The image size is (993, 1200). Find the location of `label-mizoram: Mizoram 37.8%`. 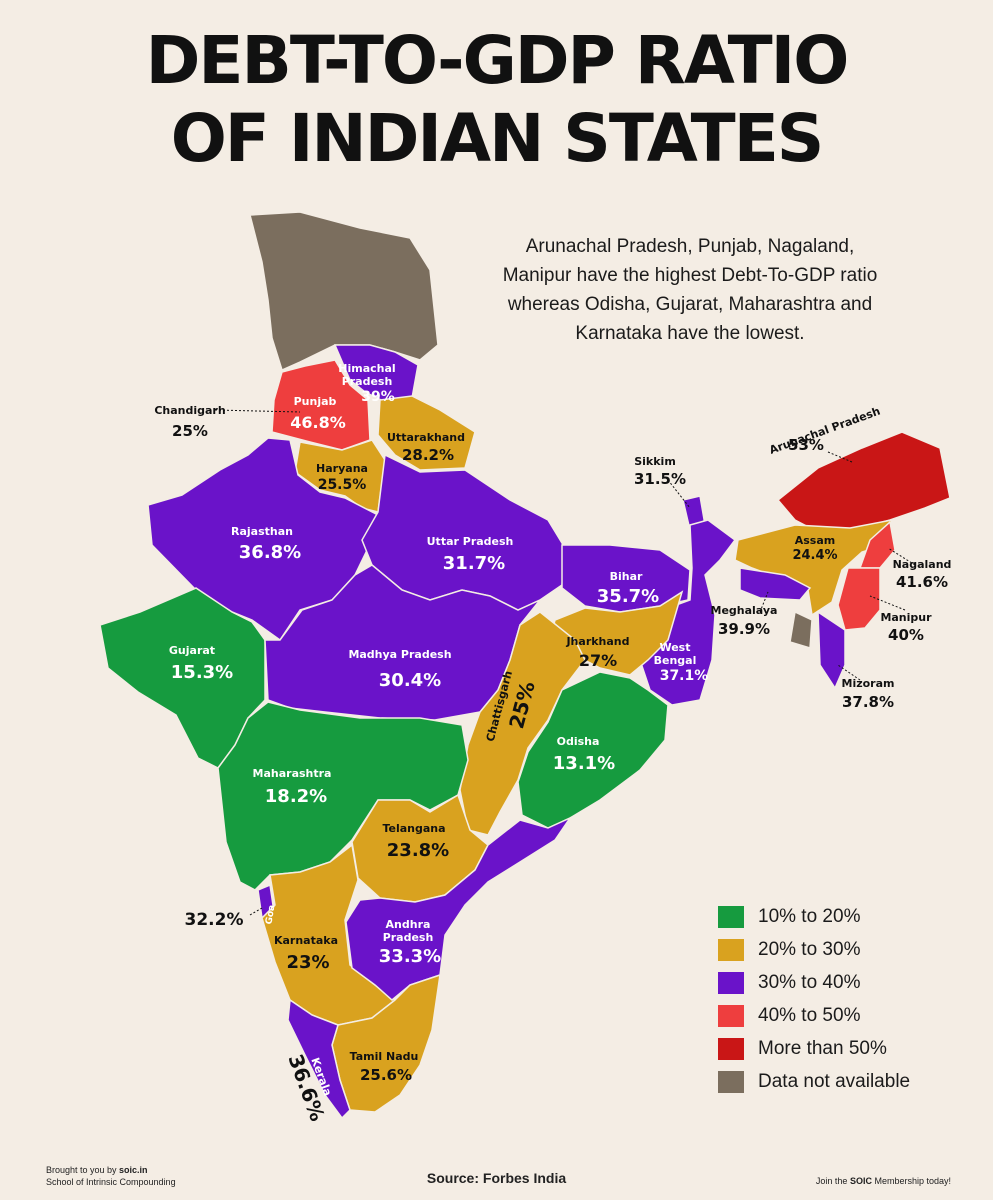

label-mizoram: Mizoram 37.8% is located at coordinates (868, 694).